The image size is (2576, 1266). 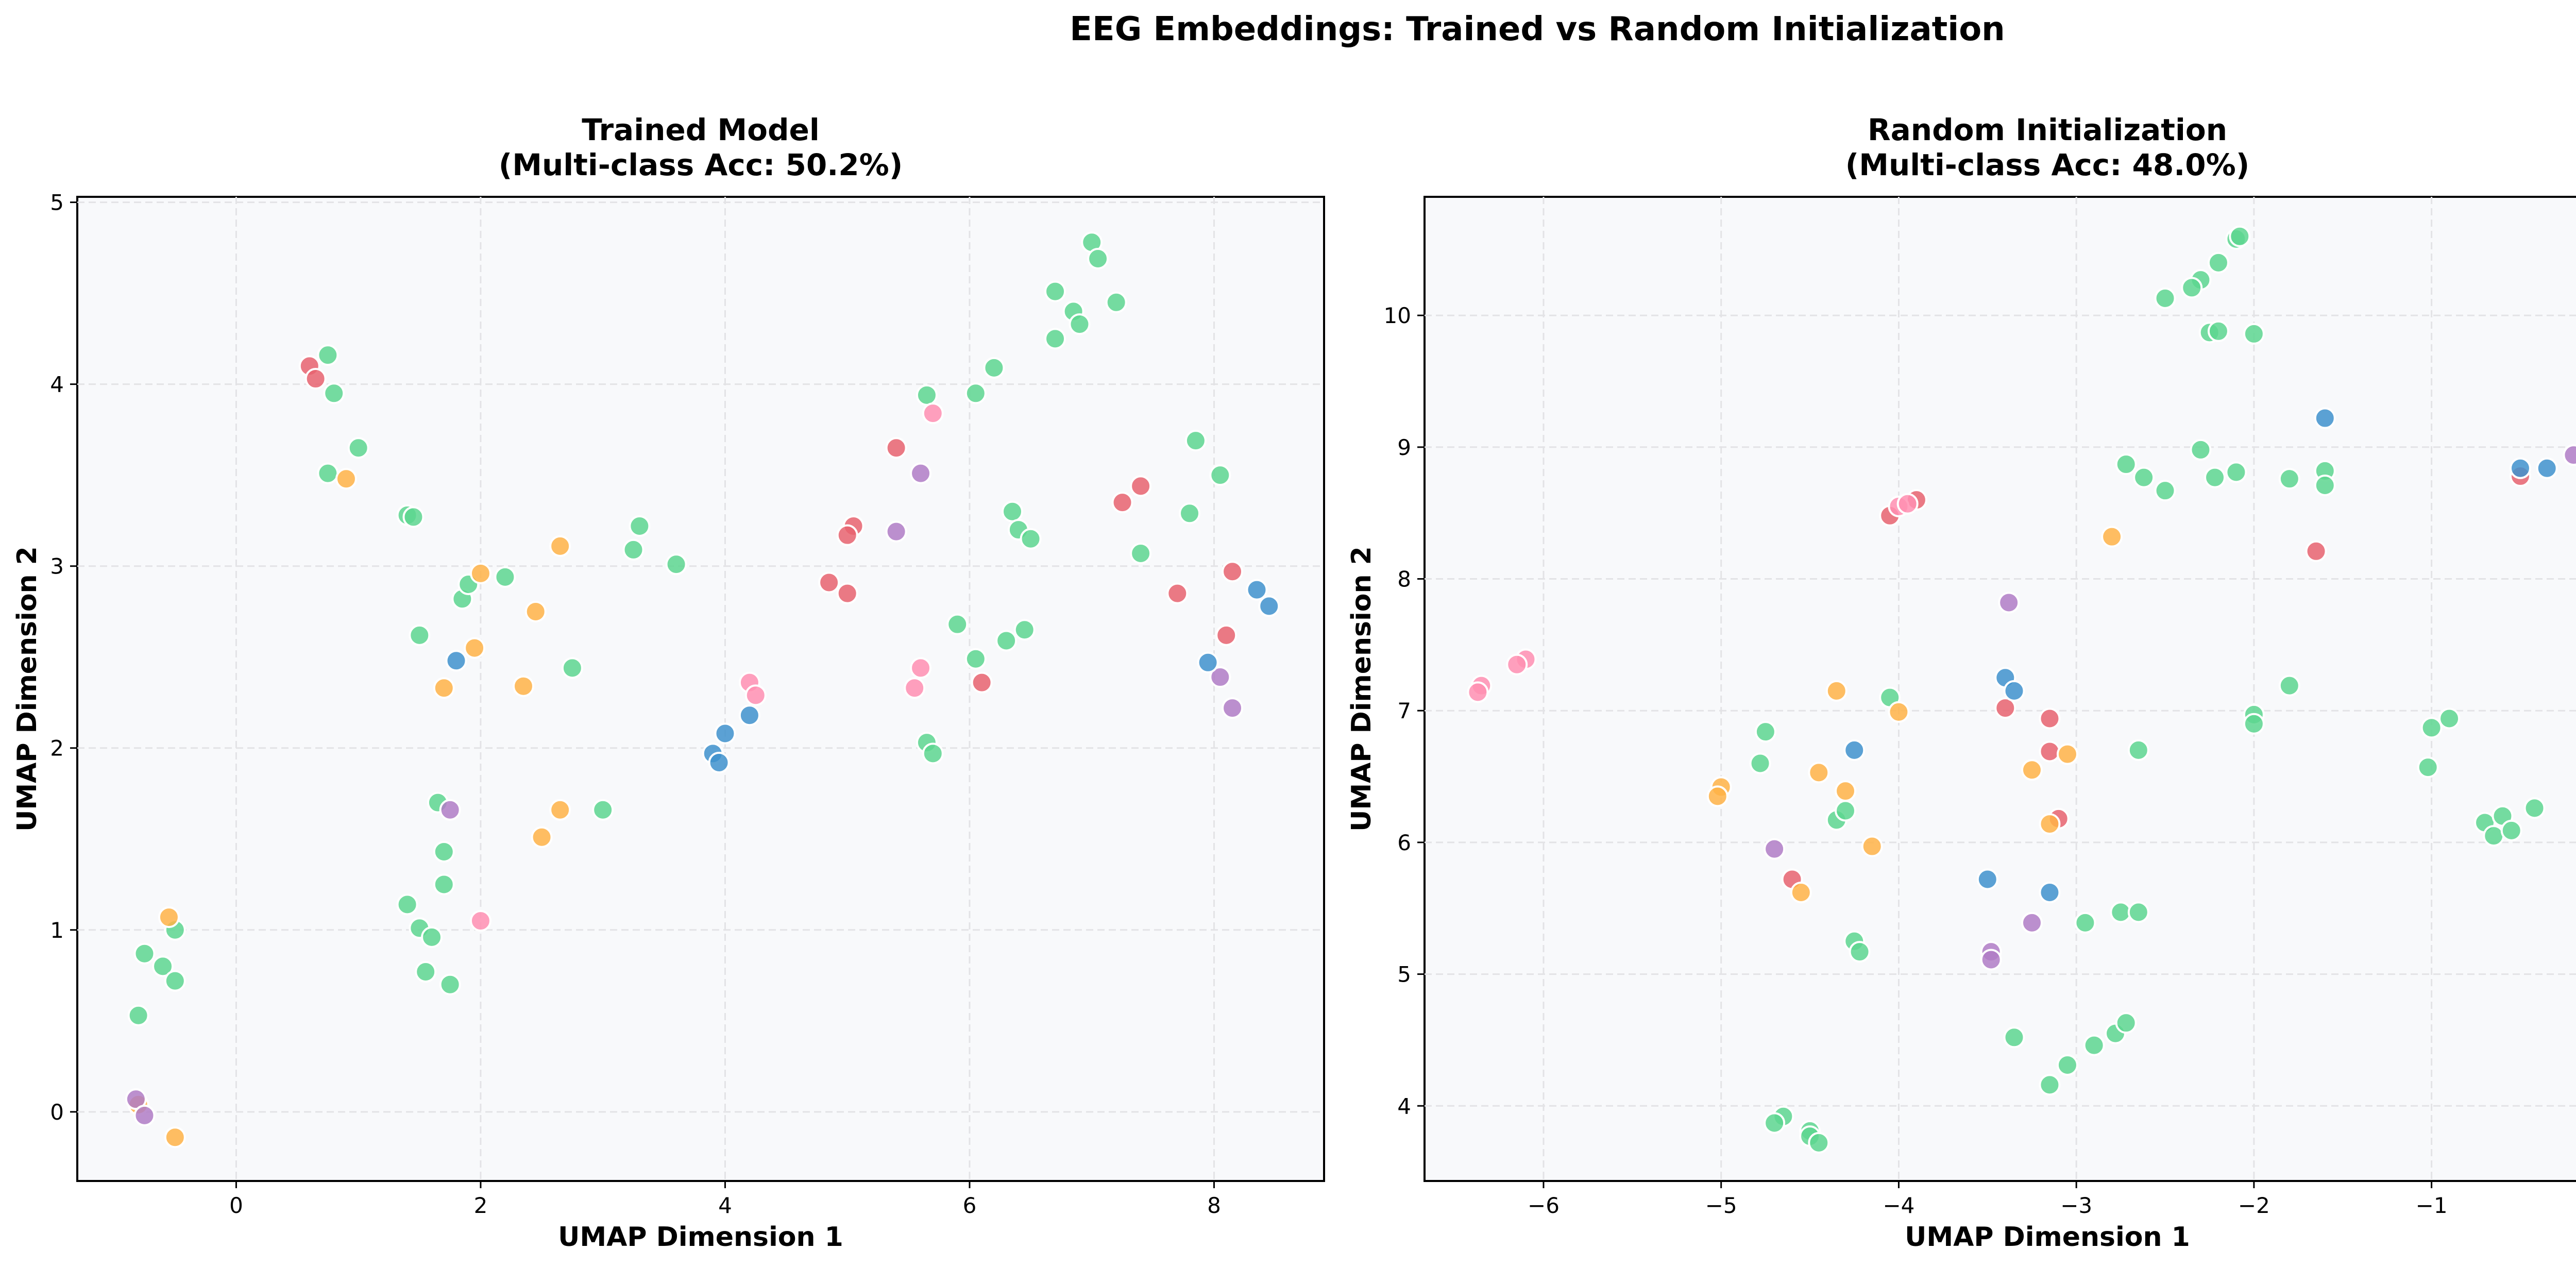 What do you see at coordinates (700, 1237) in the screenshot?
I see `trained-x-axis-label: UMAP Dimension 1` at bounding box center [700, 1237].